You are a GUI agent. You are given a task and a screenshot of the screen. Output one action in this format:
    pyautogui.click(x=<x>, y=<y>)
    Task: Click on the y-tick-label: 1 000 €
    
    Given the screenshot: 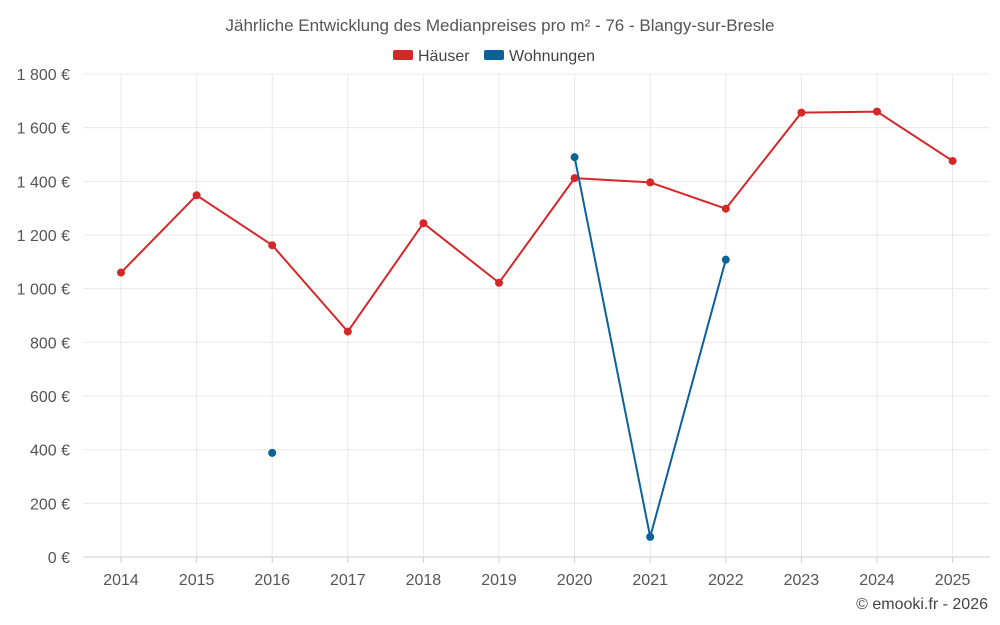 What is the action you would take?
    pyautogui.click(x=43, y=290)
    